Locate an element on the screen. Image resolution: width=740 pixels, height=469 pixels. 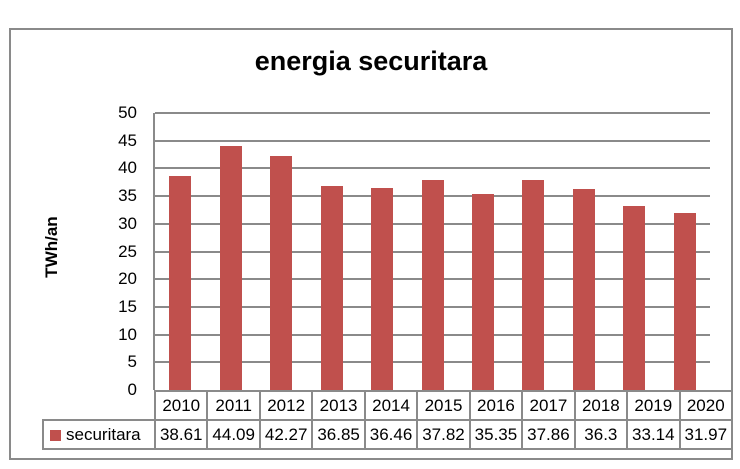
year-cell: 2018 is located at coordinates (601, 405).